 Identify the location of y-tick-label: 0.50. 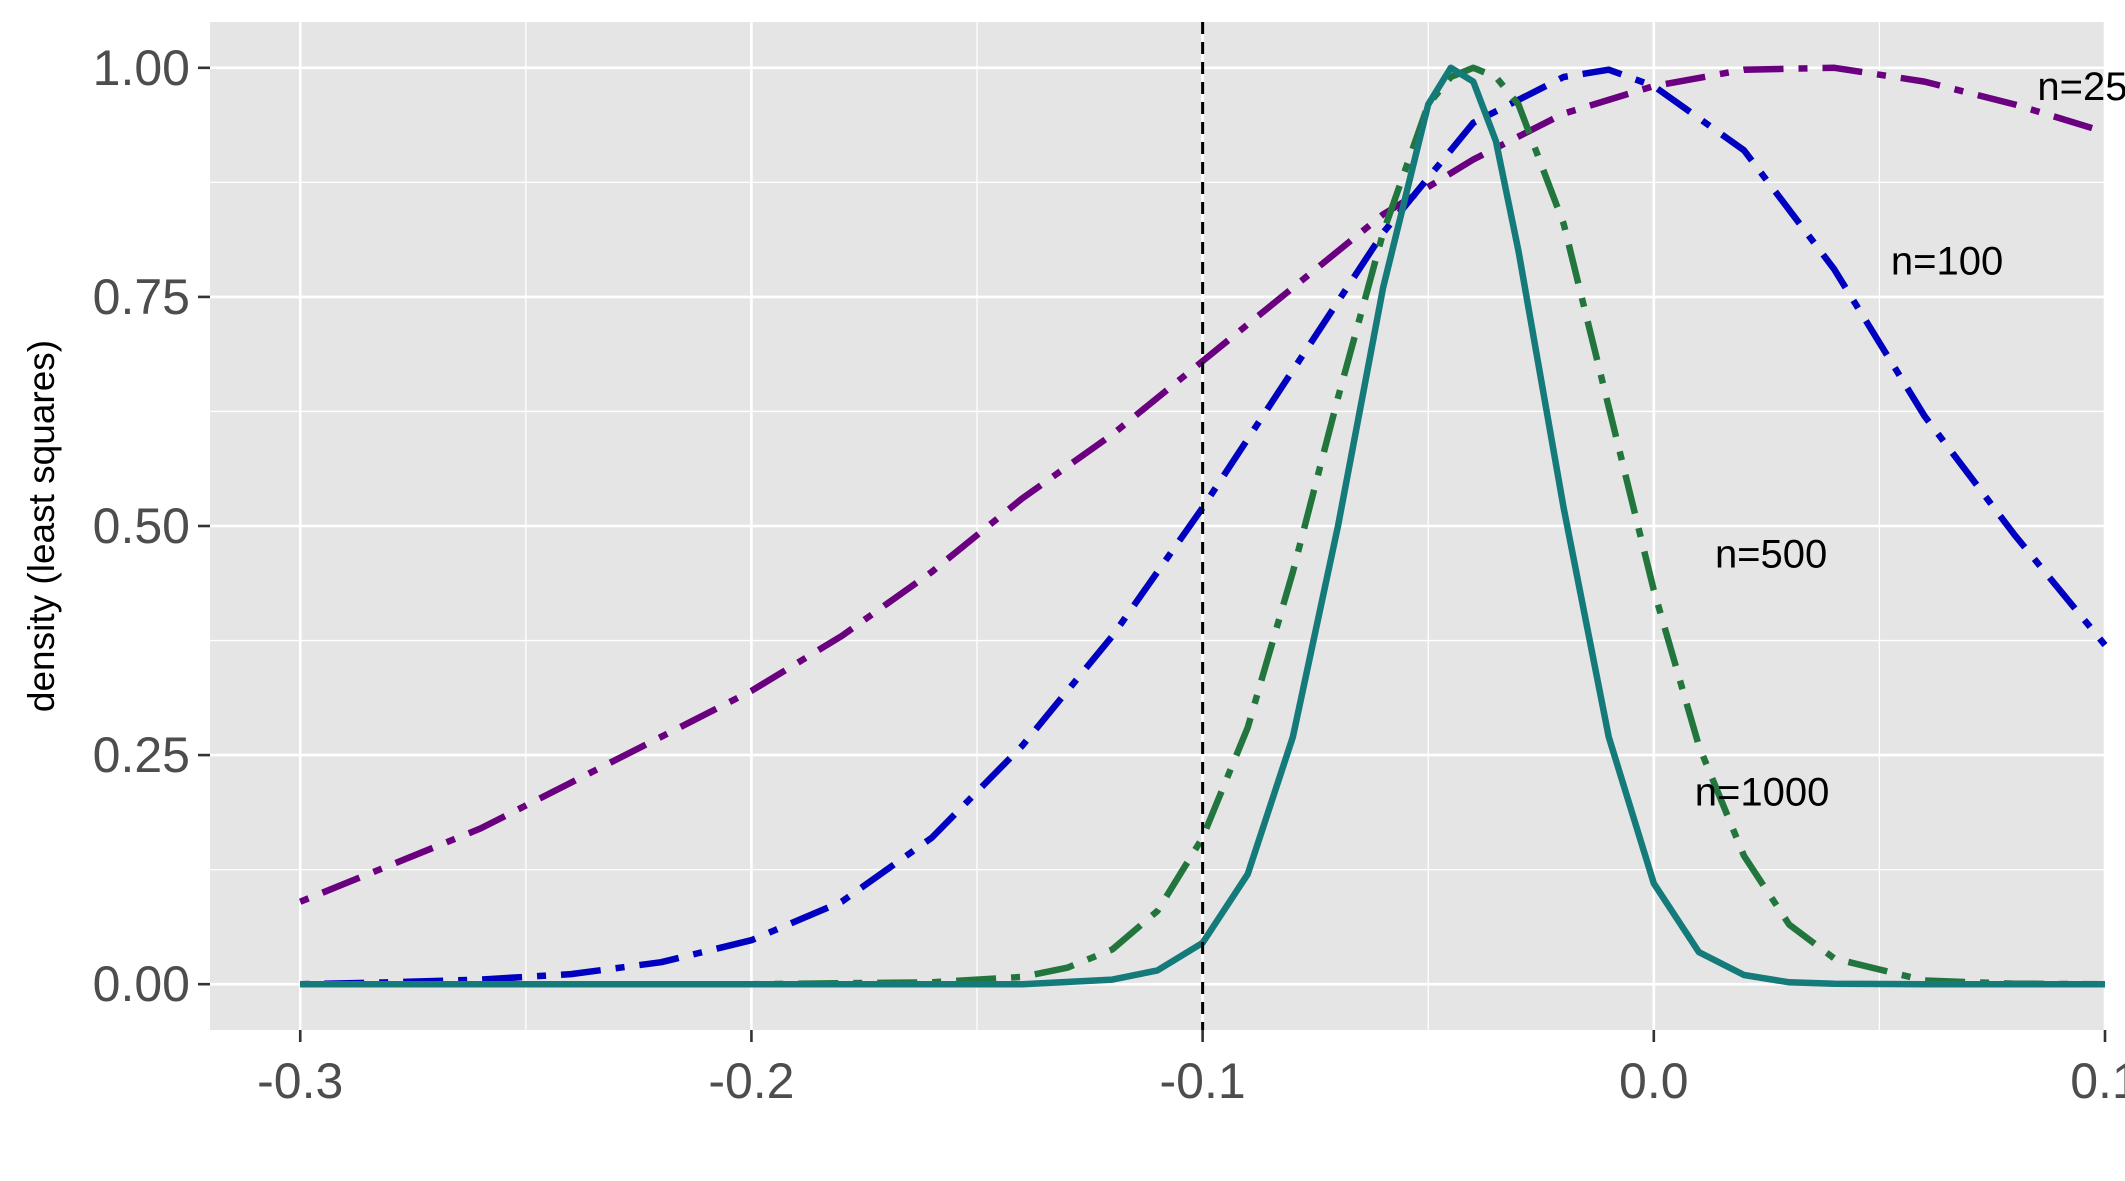
(141, 526).